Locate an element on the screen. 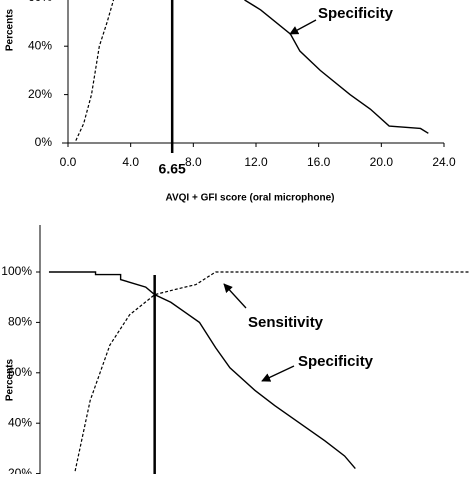 The width and height of the screenshot is (474, 479). cutoff-label: 6.65 is located at coordinates (172, 169).